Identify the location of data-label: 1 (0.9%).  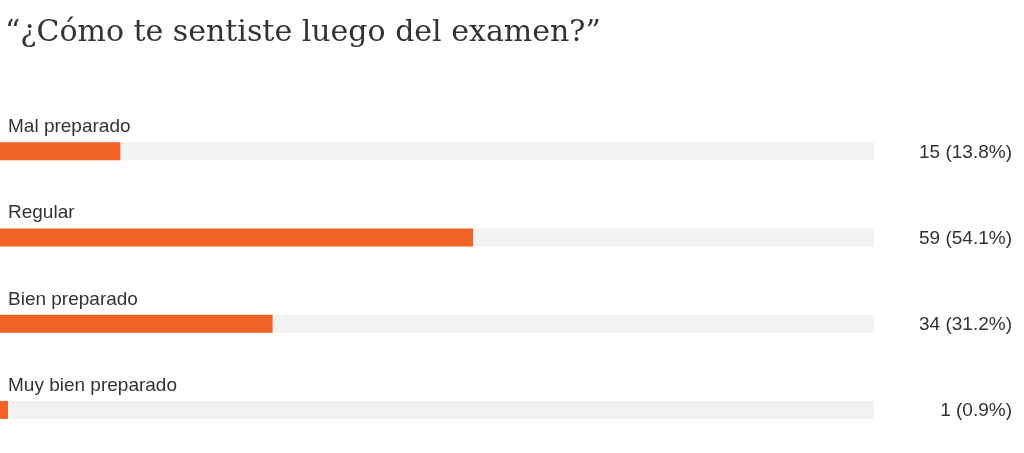
(976, 410).